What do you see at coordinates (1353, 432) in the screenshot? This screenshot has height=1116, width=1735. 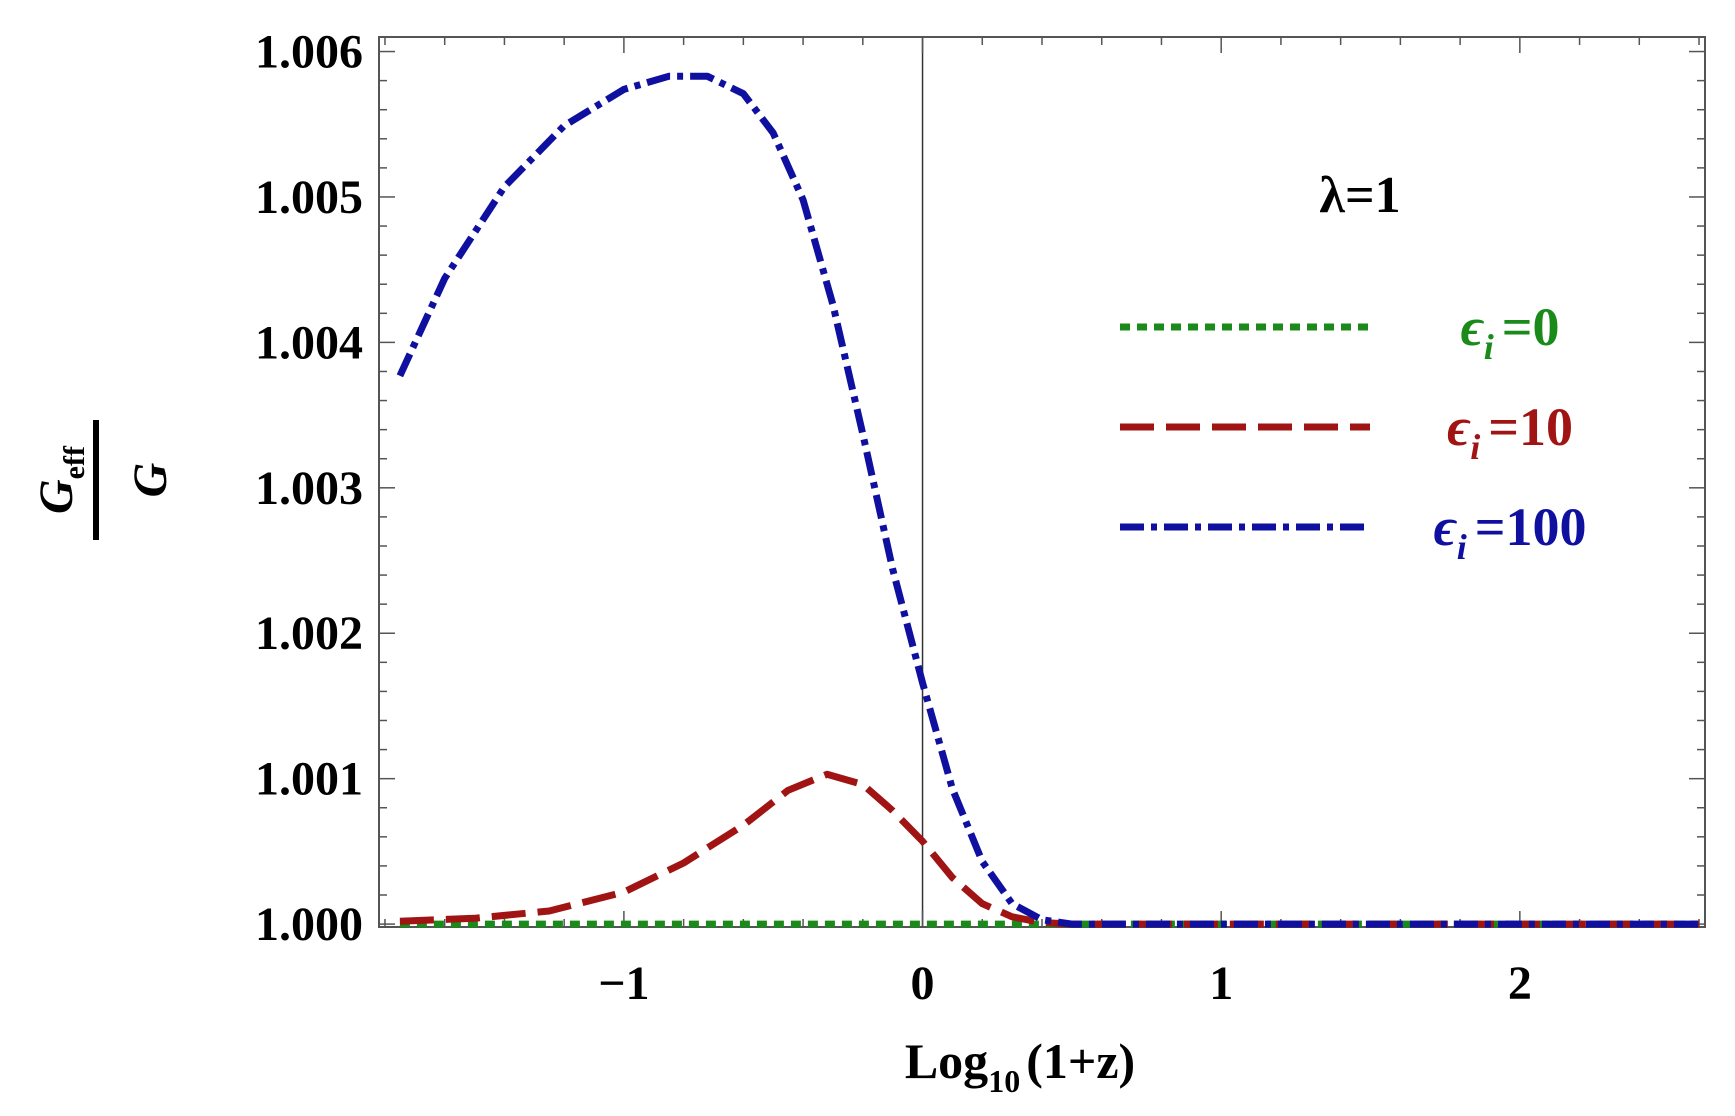 I see `legend: ϵi =0 ϵi =10 ϵi =100` at bounding box center [1353, 432].